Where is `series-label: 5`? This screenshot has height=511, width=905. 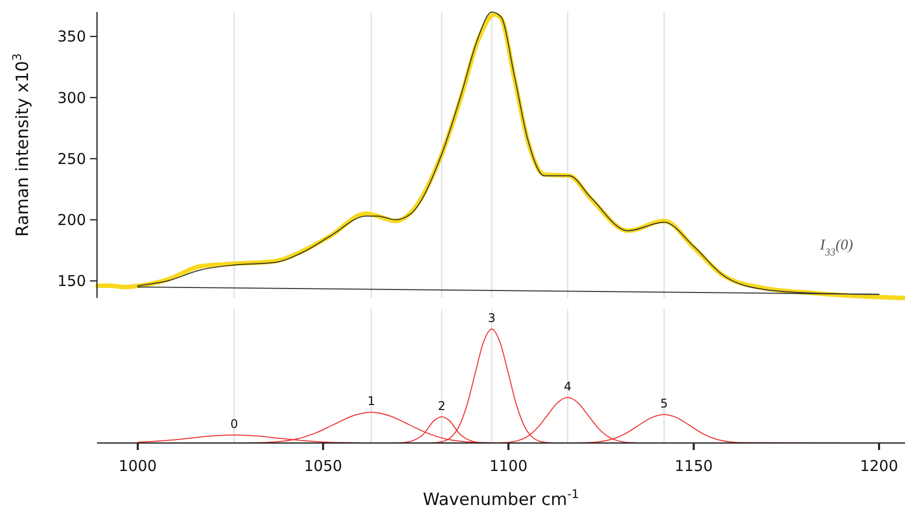 series-label: 5 is located at coordinates (664, 403).